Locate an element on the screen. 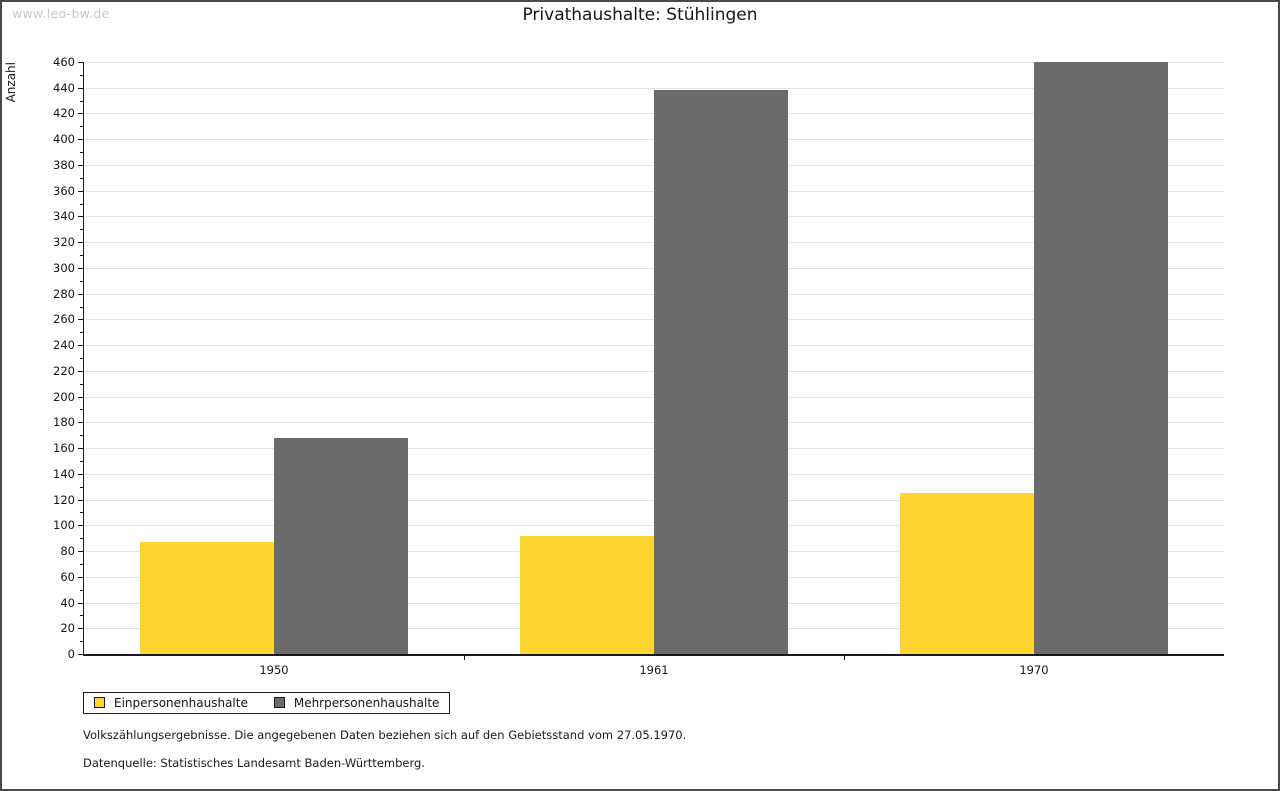  y-axis-tick-label: 360 is located at coordinates (64, 190).